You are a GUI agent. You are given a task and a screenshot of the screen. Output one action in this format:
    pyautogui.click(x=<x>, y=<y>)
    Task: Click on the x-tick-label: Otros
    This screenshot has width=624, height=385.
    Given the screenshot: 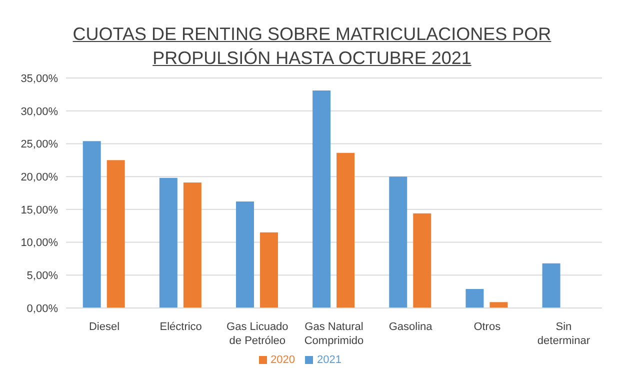 What is the action you would take?
    pyautogui.click(x=488, y=327)
    